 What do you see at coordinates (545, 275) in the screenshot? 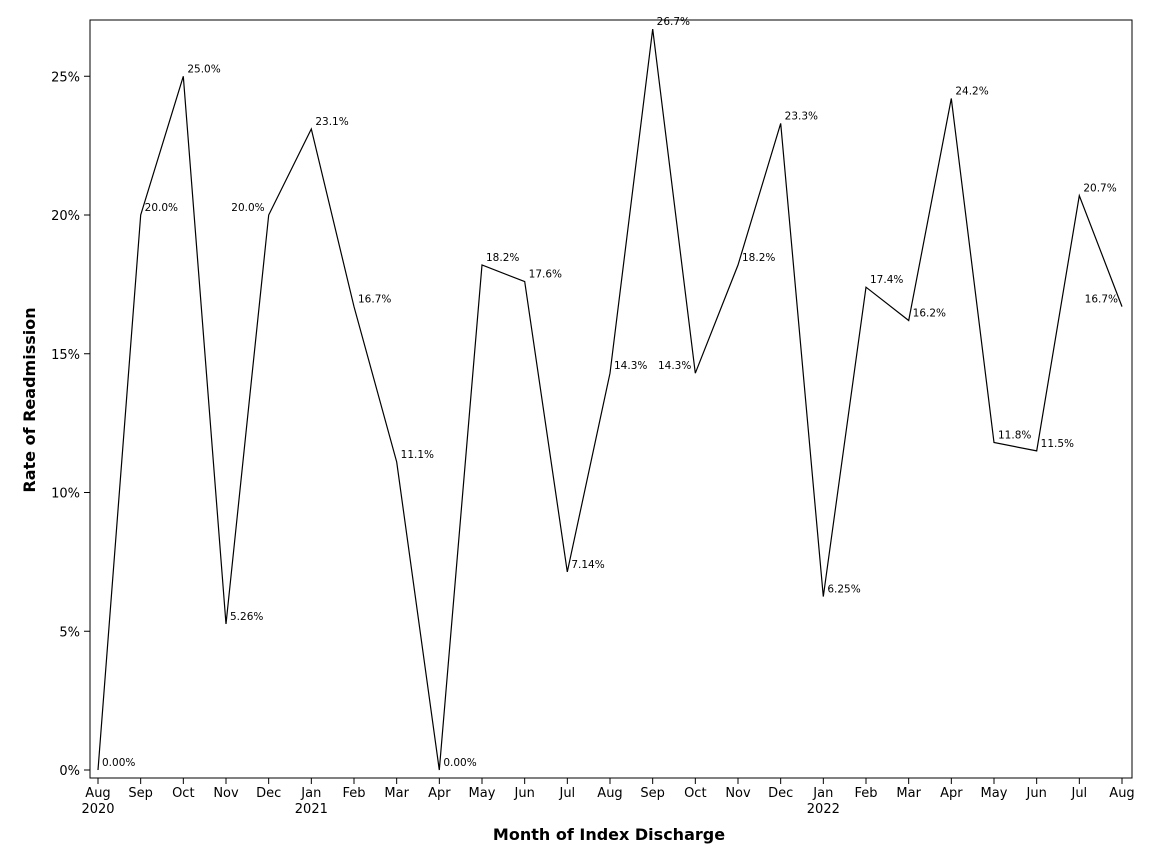
I see `data-label: 17.6%` at bounding box center [545, 275].